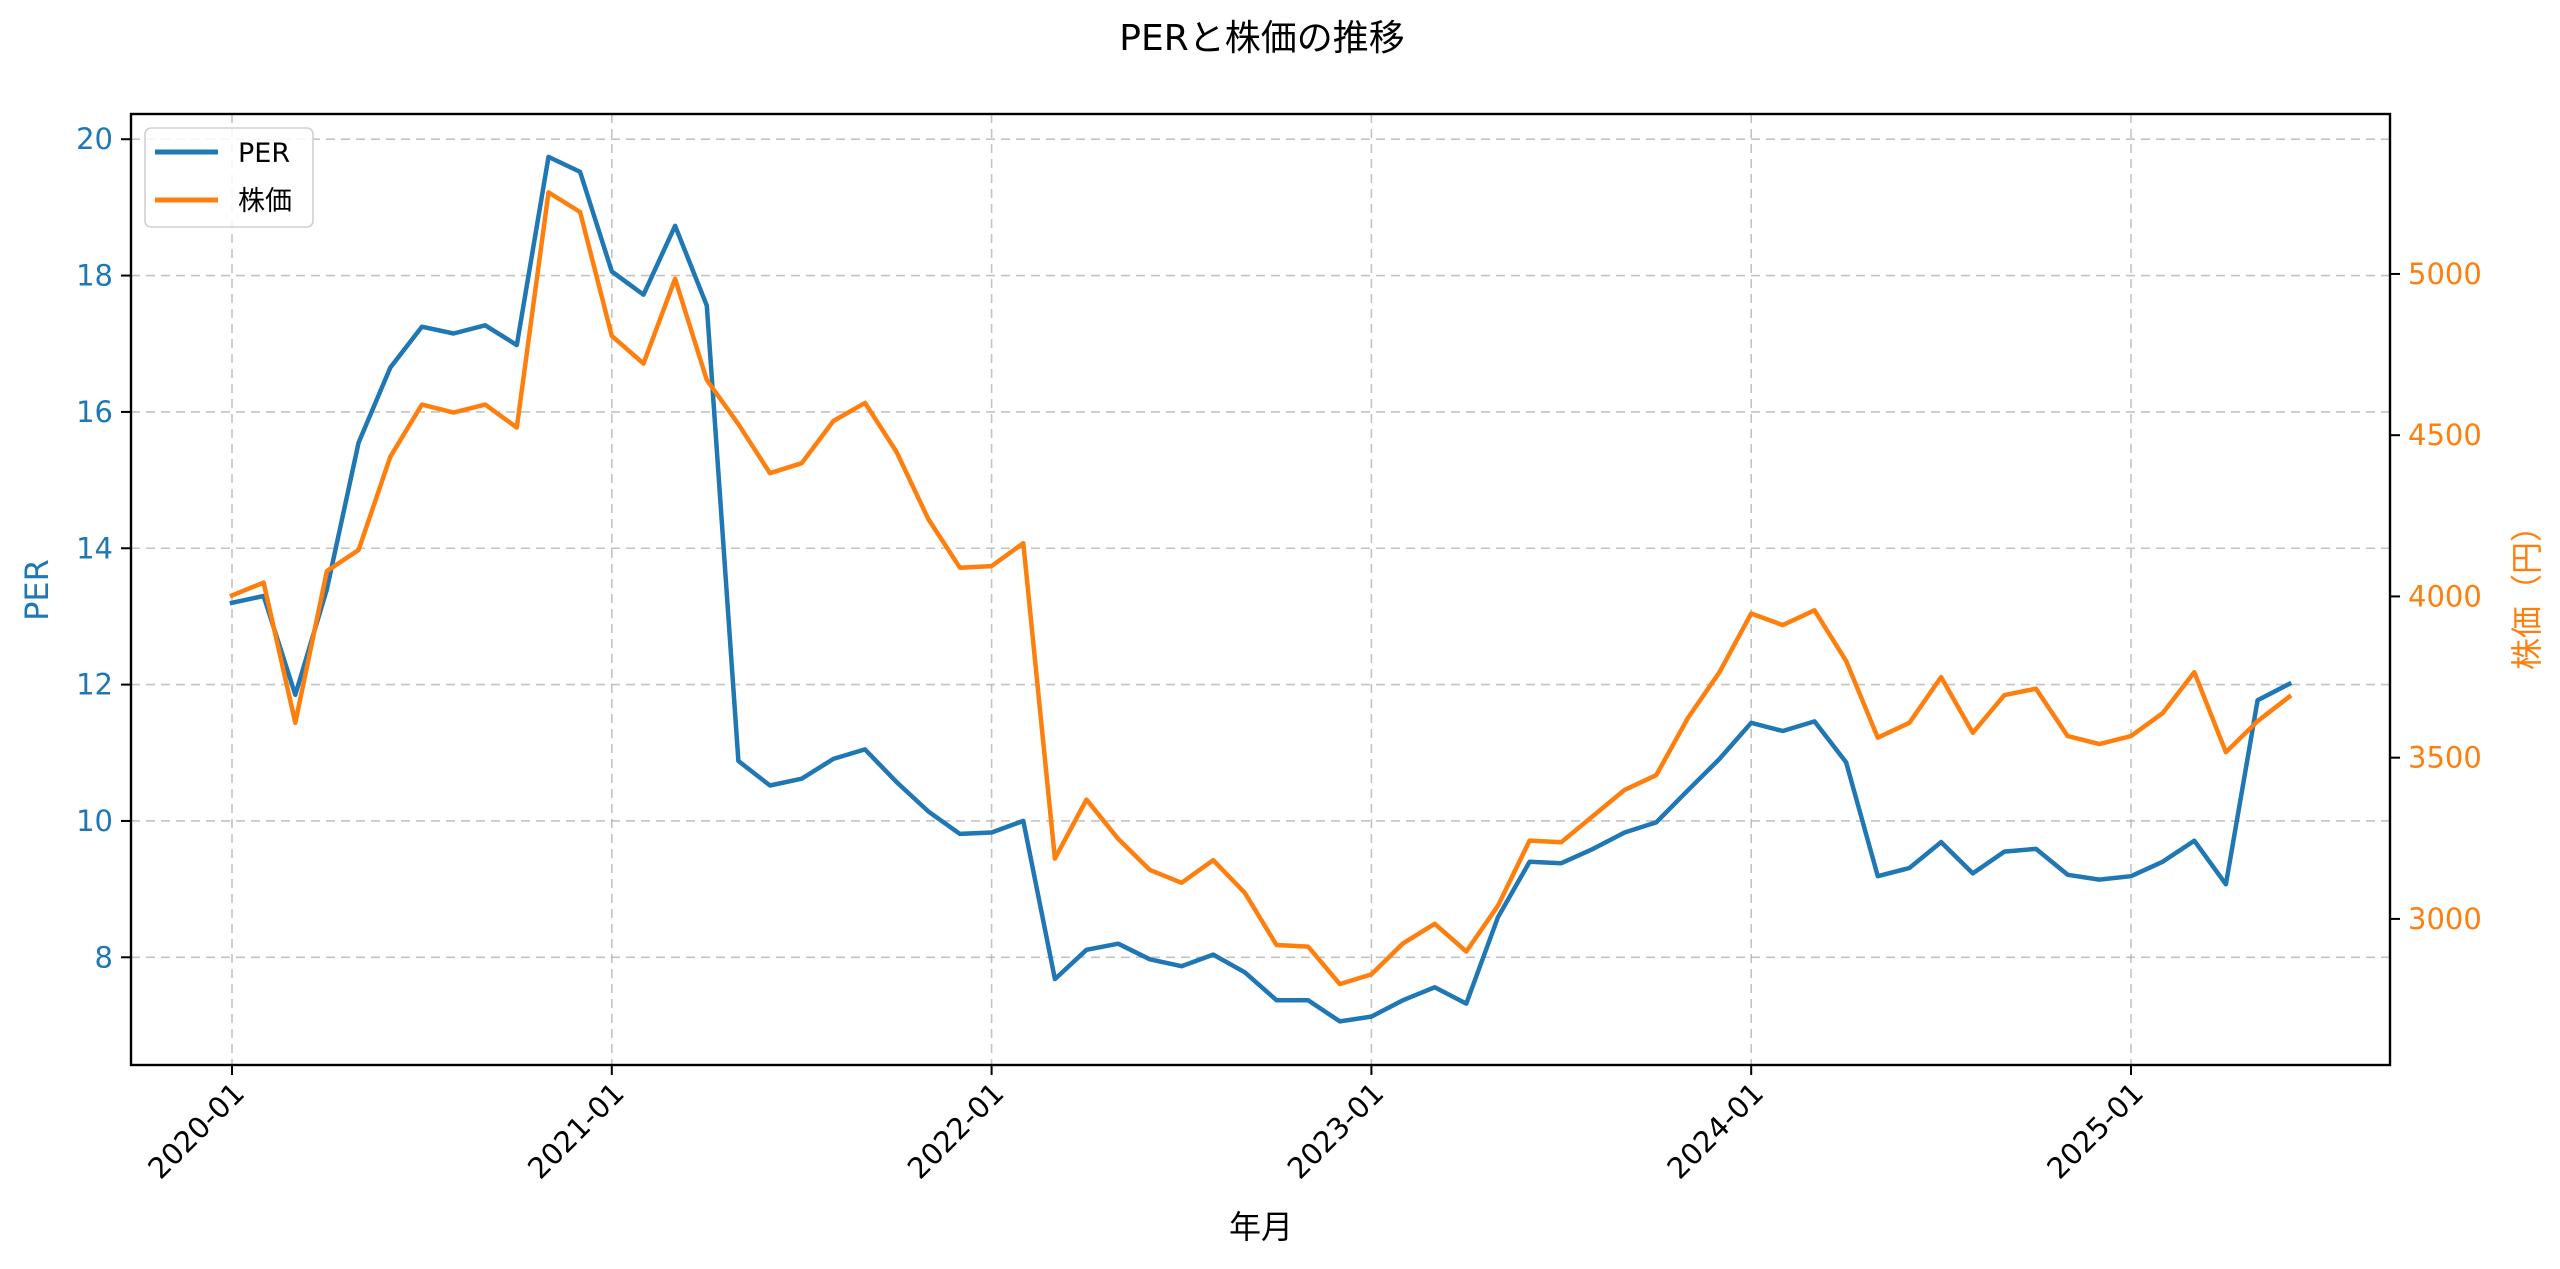 The height and width of the screenshot is (1269, 2560). I want to click on y-left-tick-label: 14, so click(94, 548).